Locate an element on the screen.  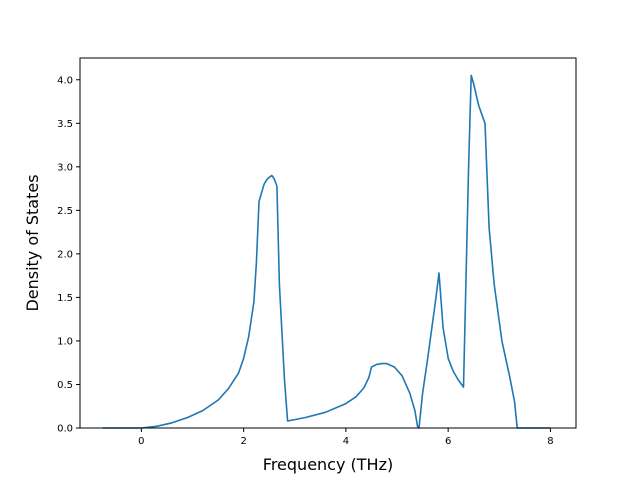
y-tick-label: 2.5 is located at coordinates (65, 211).